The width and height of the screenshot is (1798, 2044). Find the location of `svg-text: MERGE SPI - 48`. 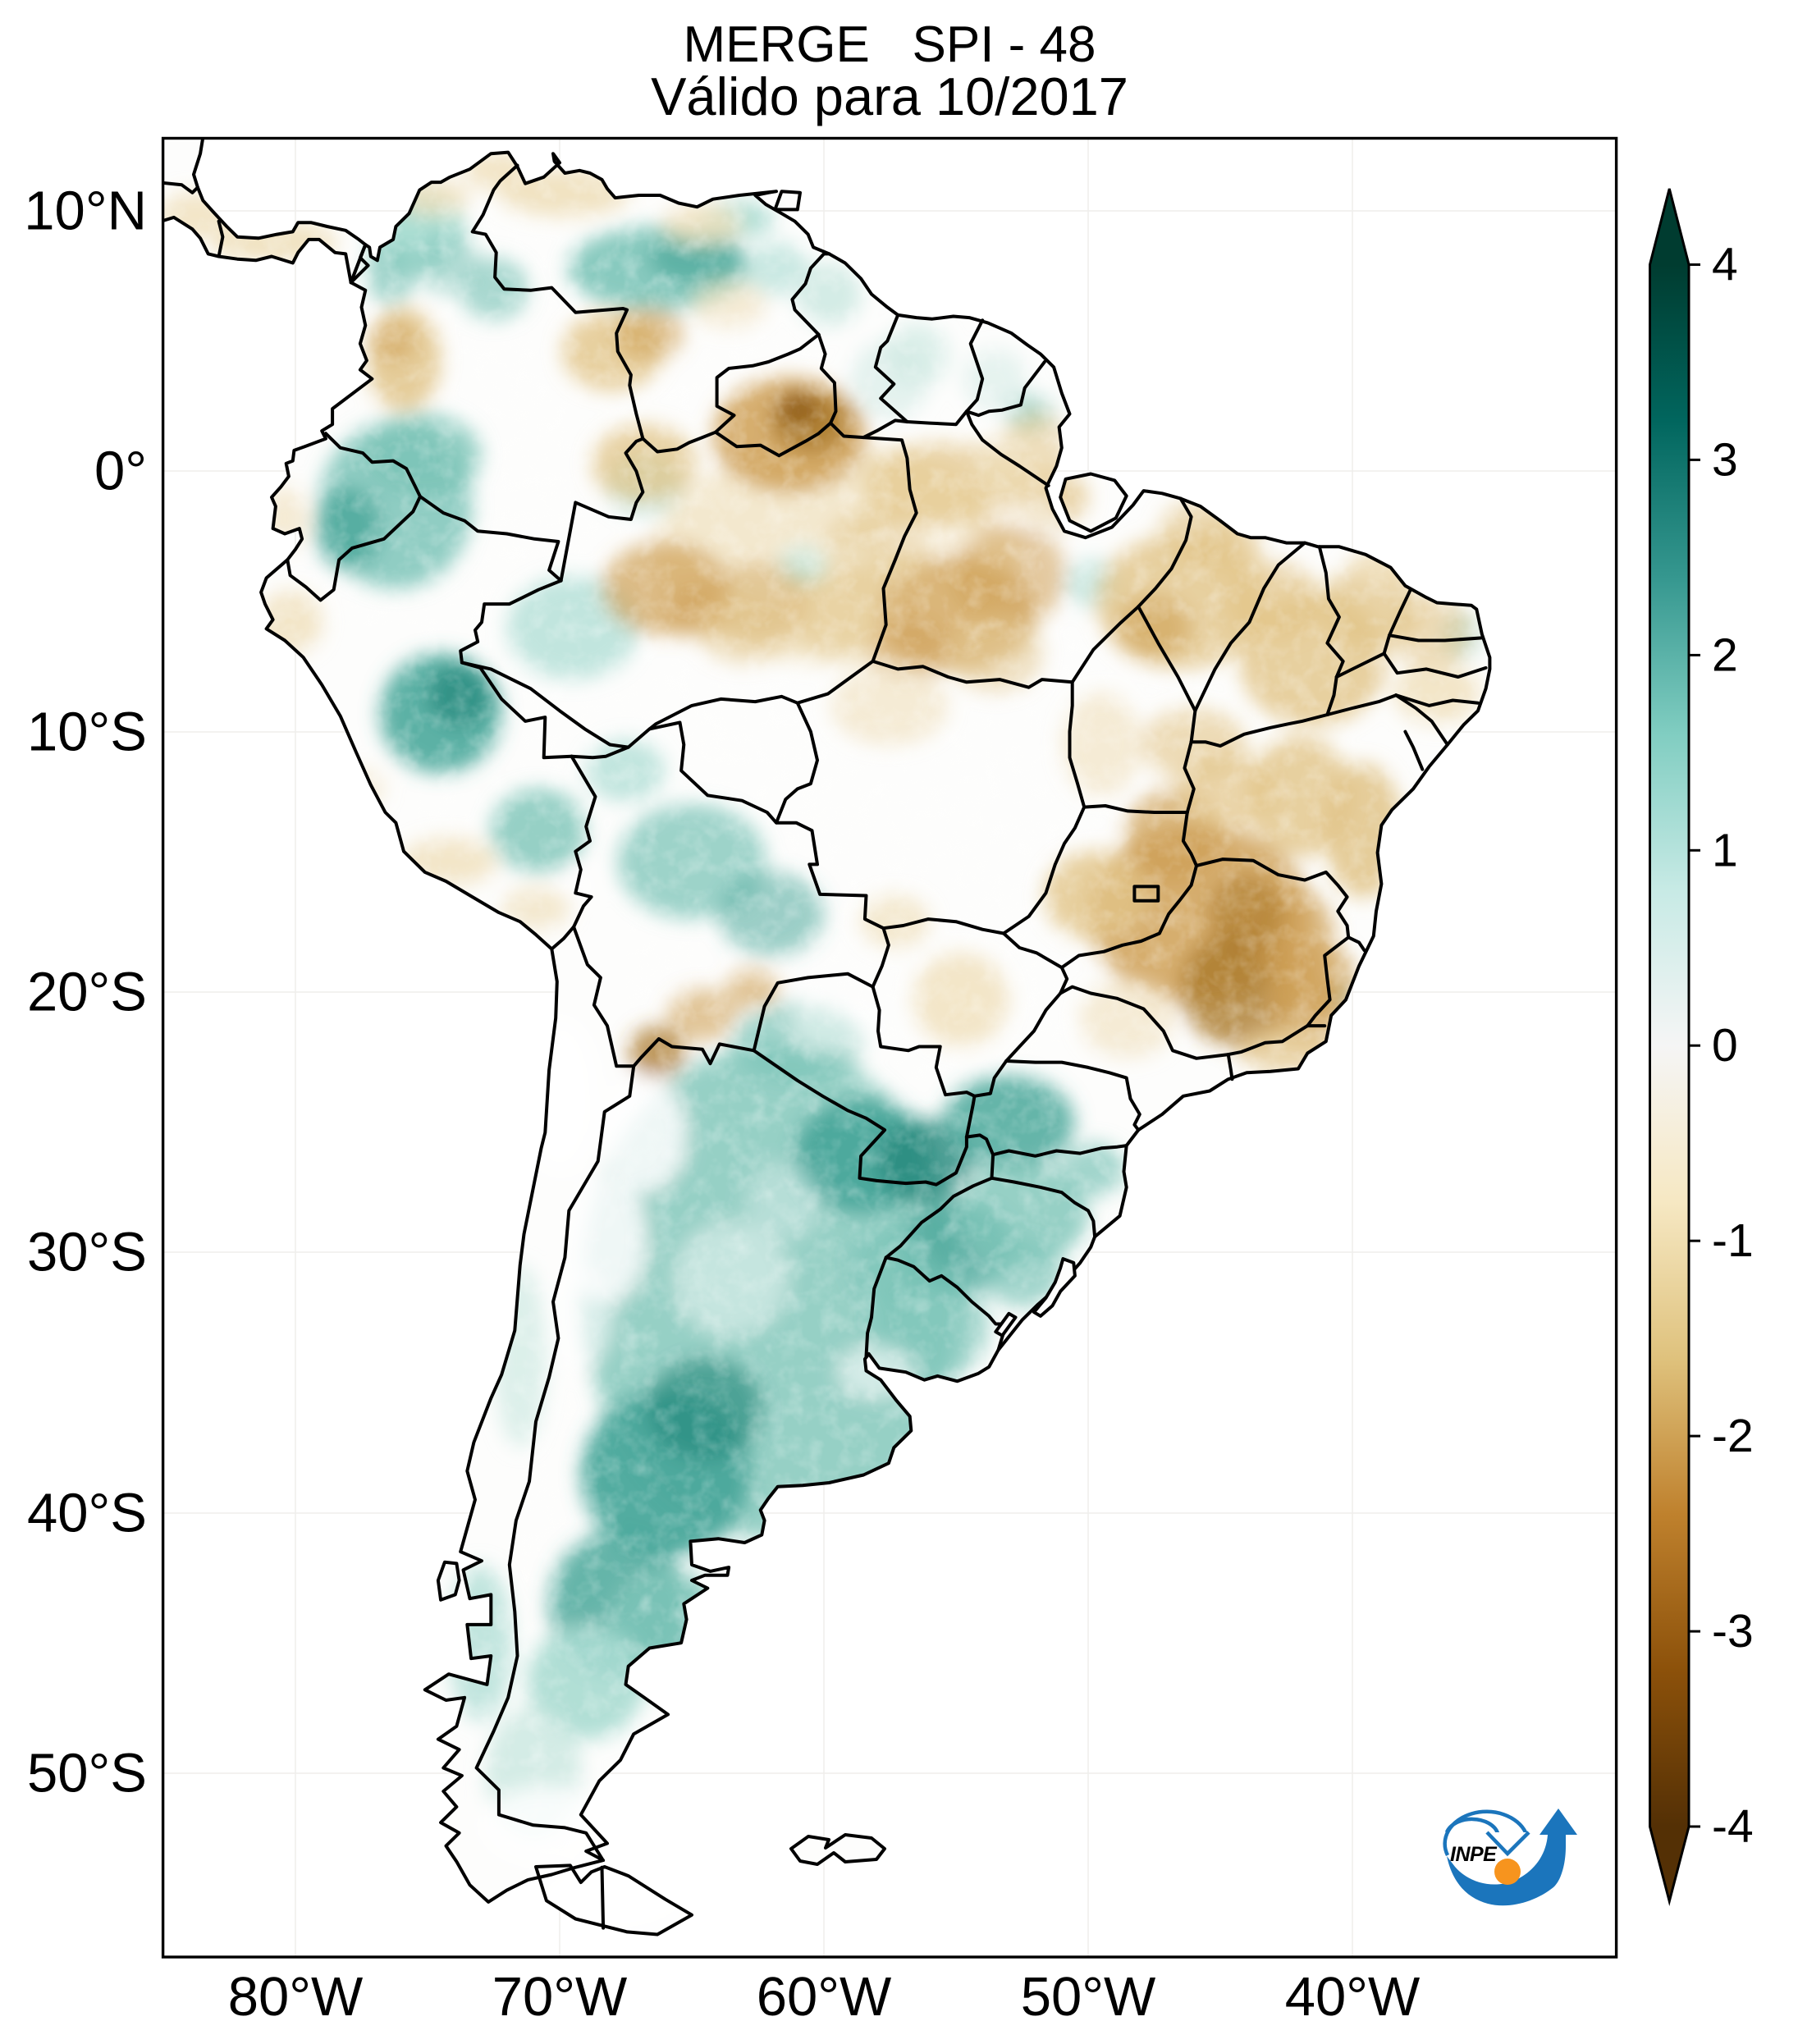

svg-text: MERGE SPI - 48 is located at coordinates (889, 44).